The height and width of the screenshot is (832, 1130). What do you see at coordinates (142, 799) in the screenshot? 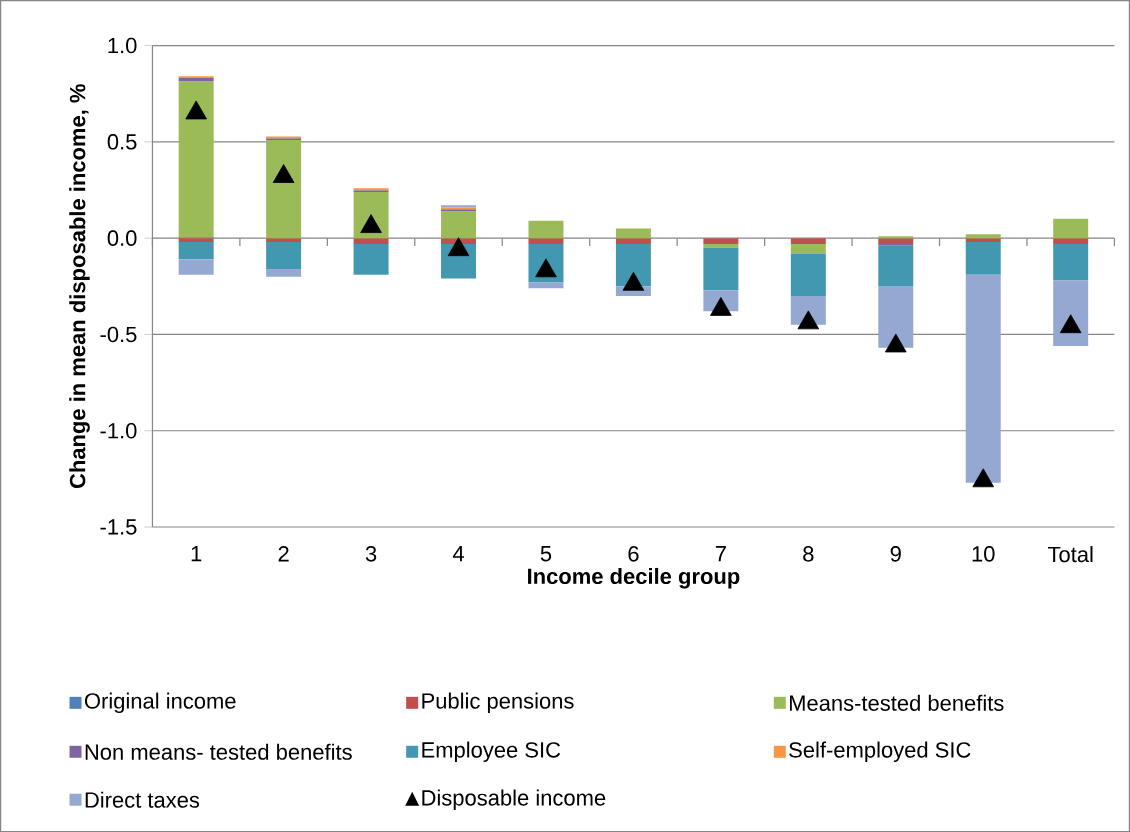
I see `legend-label: Direct taxes` at bounding box center [142, 799].